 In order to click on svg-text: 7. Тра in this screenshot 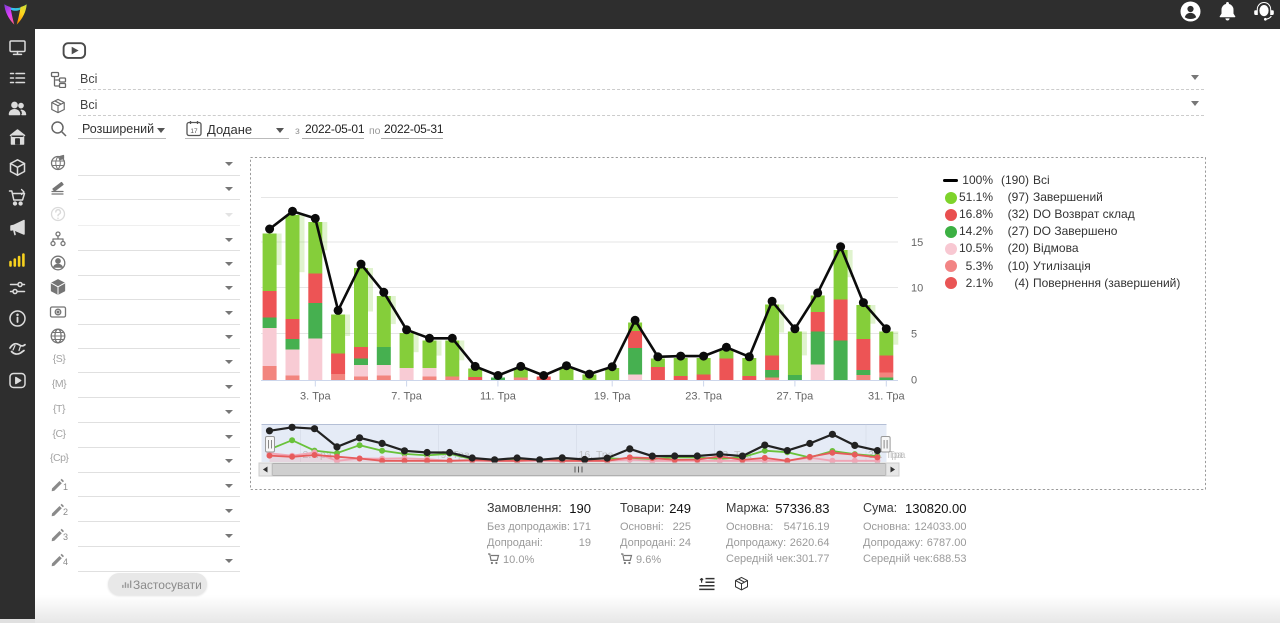, I will do `click(406, 397)`.